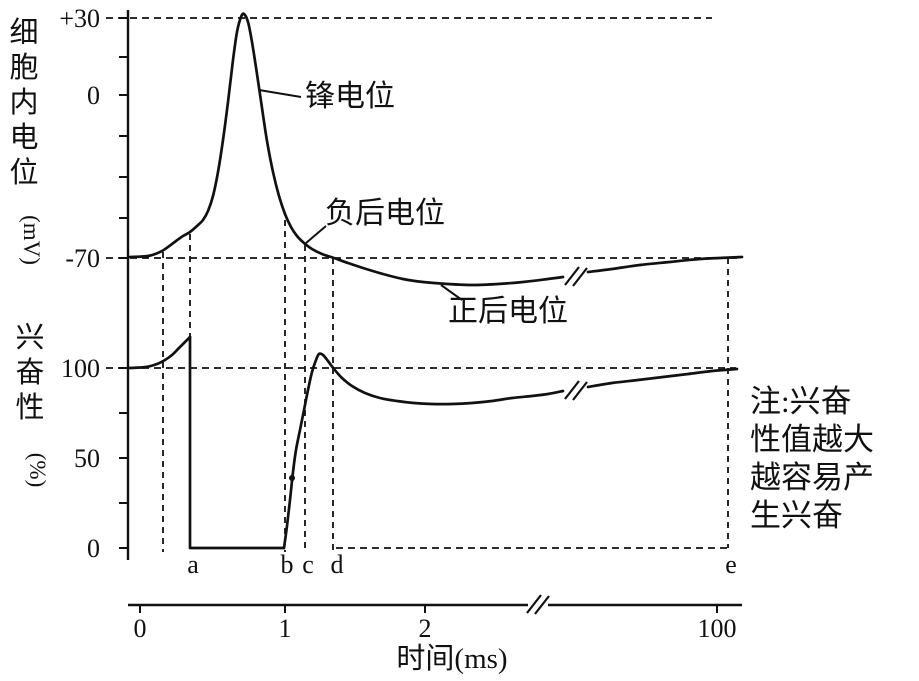  Describe the element at coordinates (79, 18) in the screenshot. I see `ytick-plus30: +30` at that location.